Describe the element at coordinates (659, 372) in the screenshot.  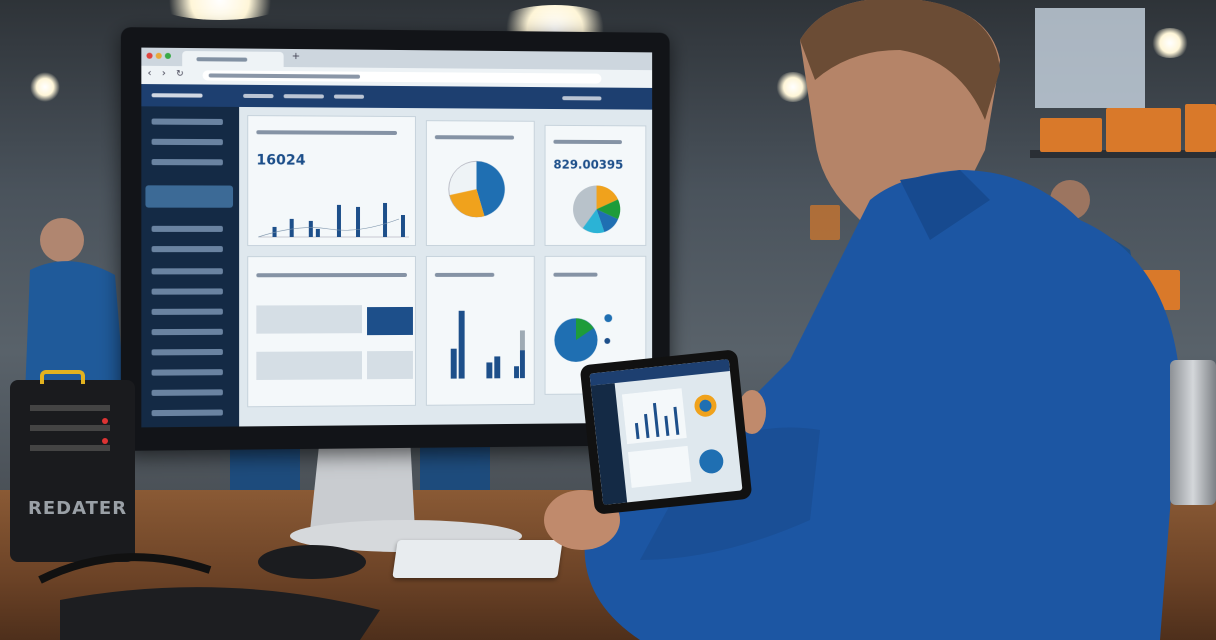
I see `tablet-topbar` at that location.